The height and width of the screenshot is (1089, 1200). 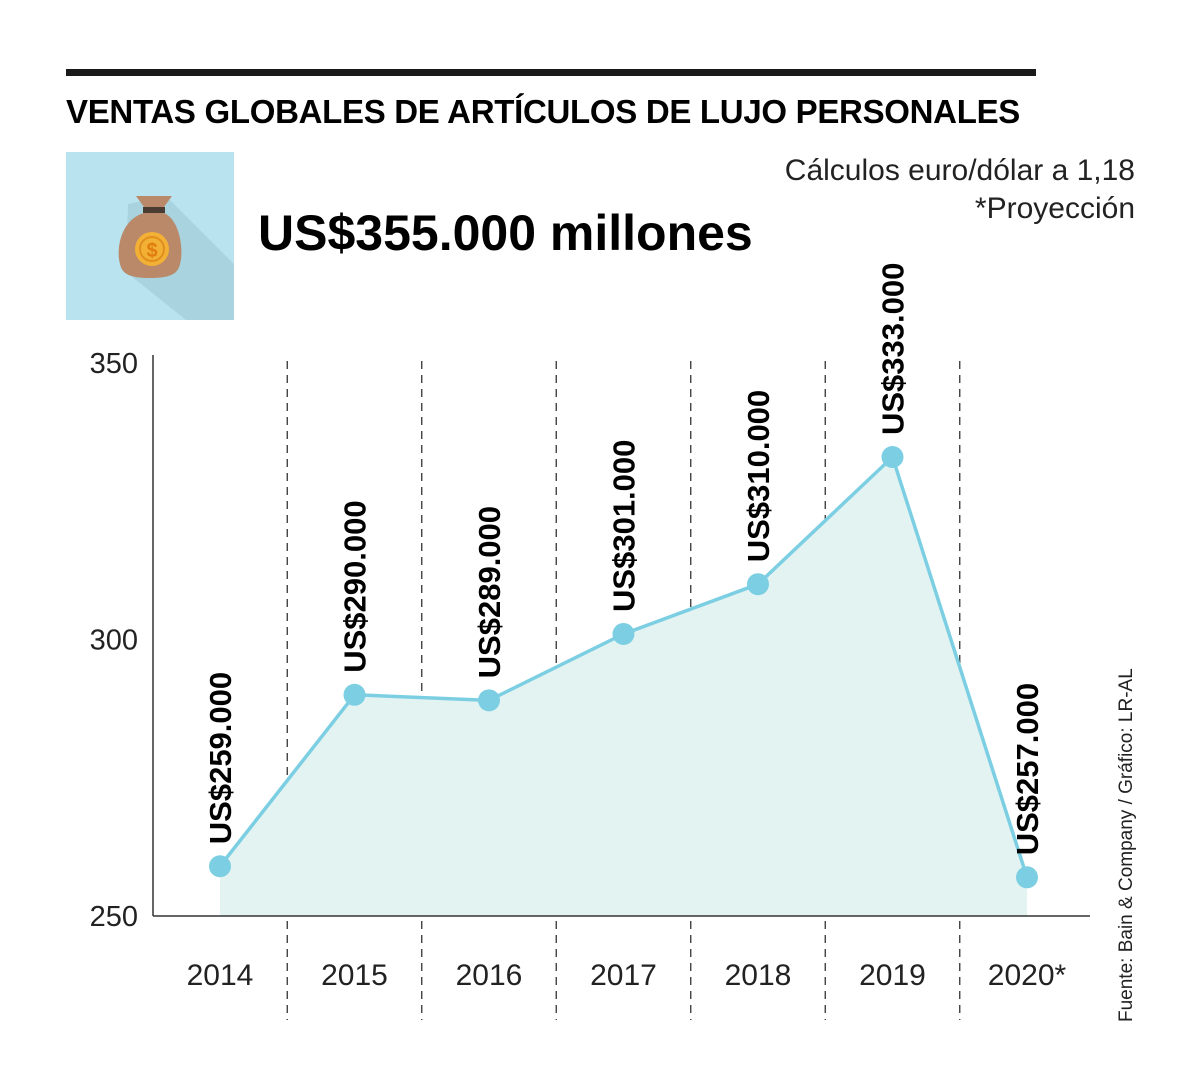 I want to click on bag-tie, so click(x=154, y=210).